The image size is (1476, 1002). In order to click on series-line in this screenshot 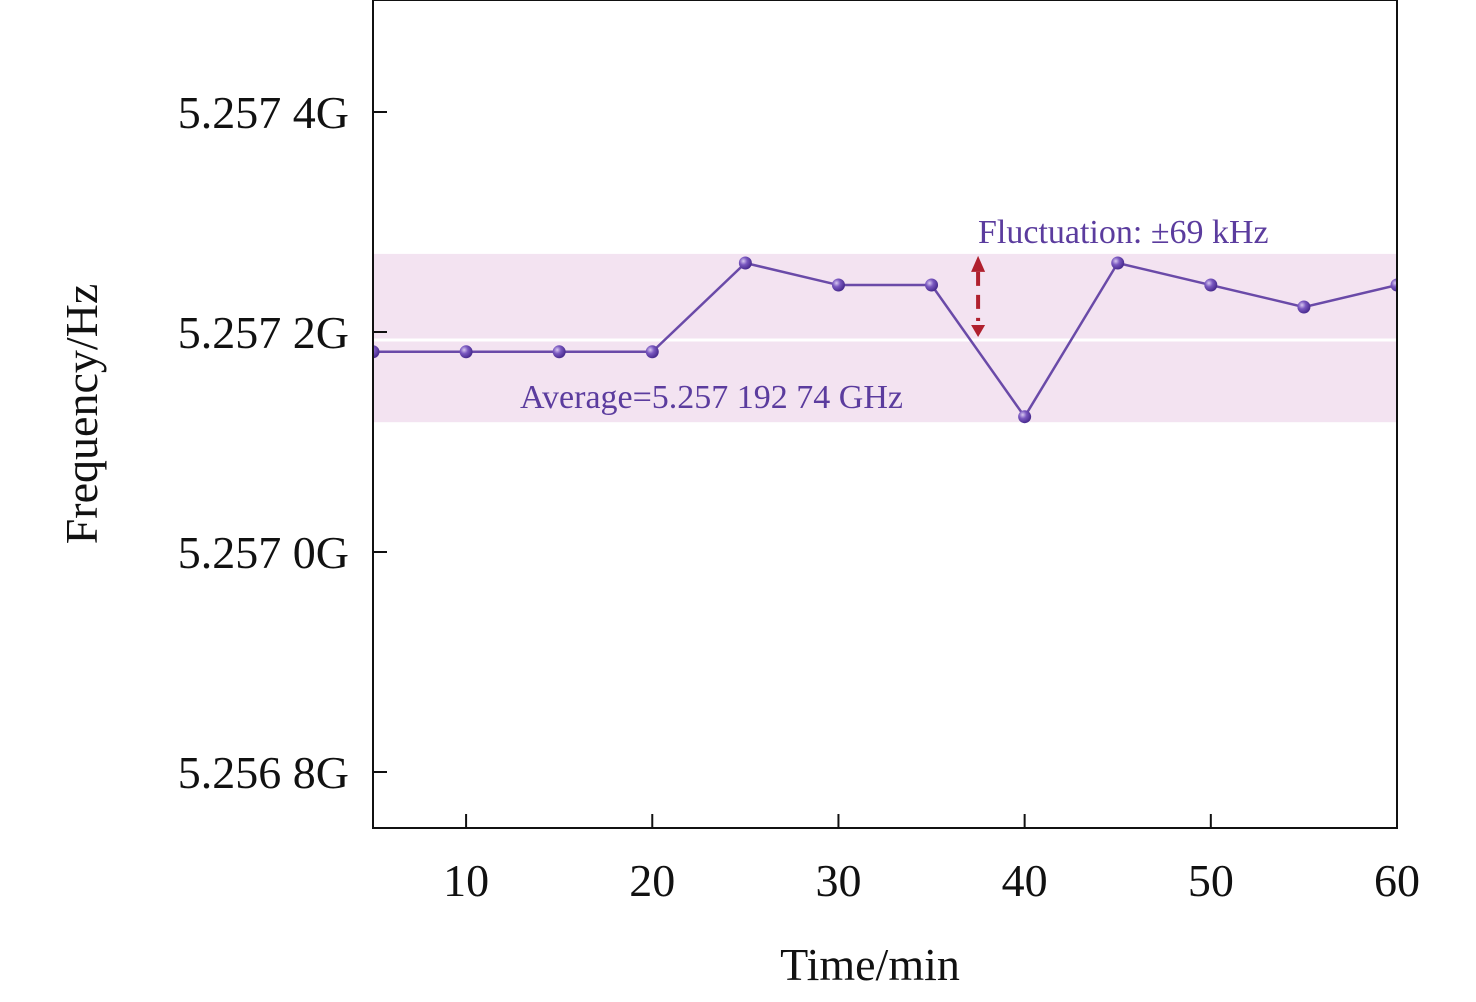, I will do `click(885, 340)`.